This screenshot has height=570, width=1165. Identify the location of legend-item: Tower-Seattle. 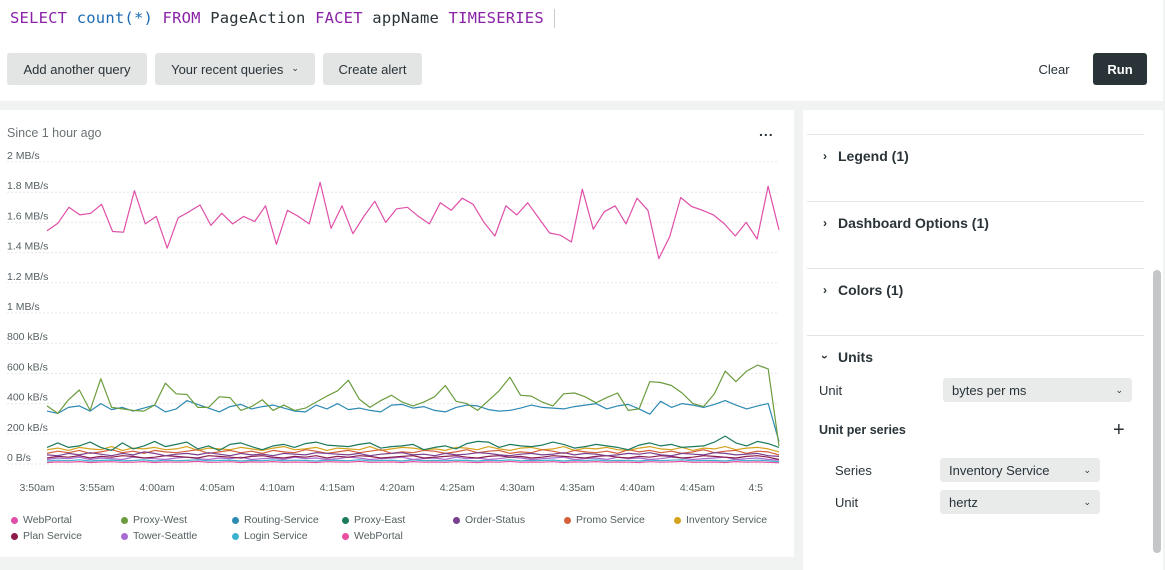
(176, 536).